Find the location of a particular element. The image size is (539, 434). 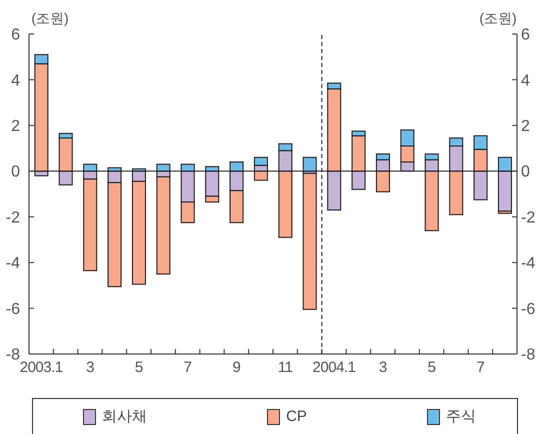

y-tick-label: 4 is located at coordinates (15, 81).